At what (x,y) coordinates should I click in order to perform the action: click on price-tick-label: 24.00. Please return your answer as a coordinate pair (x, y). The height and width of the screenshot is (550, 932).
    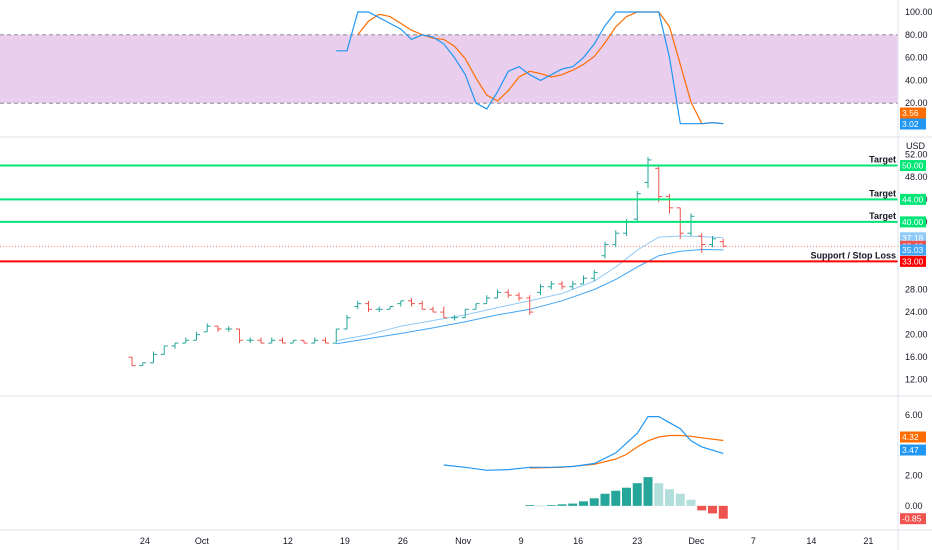
    Looking at the image, I should click on (916, 312).